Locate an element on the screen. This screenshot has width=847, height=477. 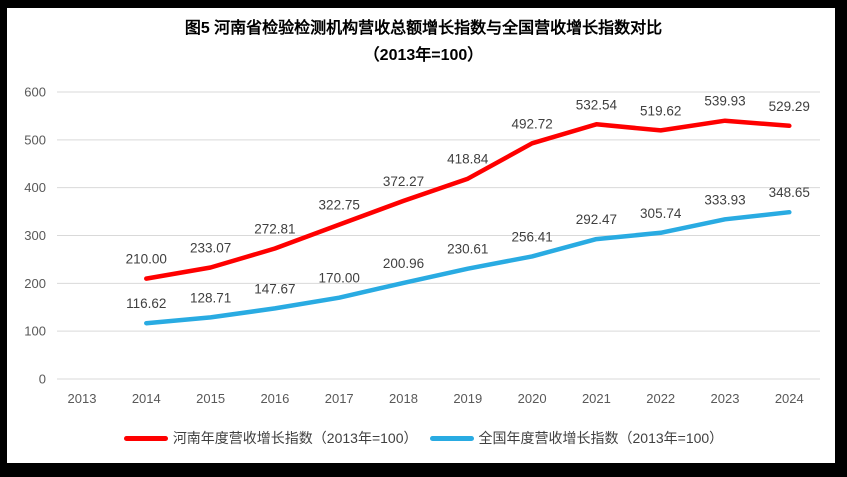
legend-item-1: 全国年度营收增长指数（2013年=100） is located at coordinates (576, 438).